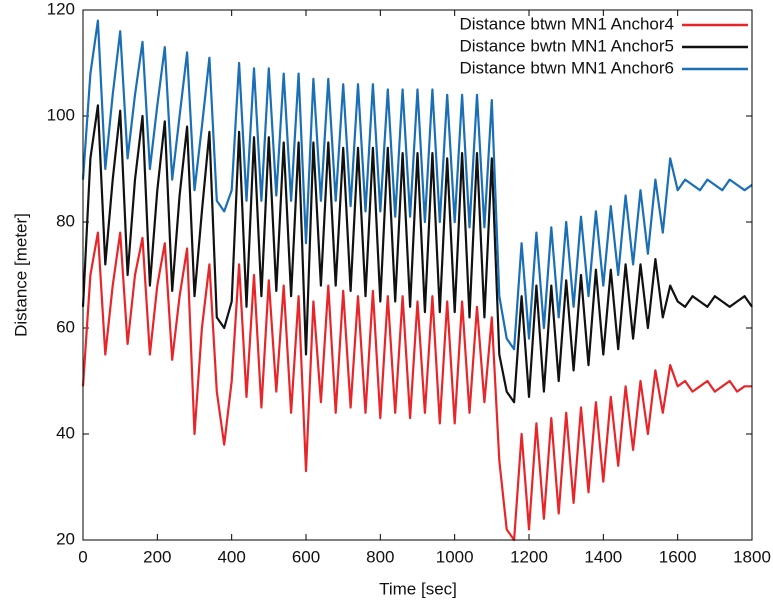 The height and width of the screenshot is (604, 773). What do you see at coordinates (65, 220) in the screenshot?
I see `y-tick-label: 80` at bounding box center [65, 220].